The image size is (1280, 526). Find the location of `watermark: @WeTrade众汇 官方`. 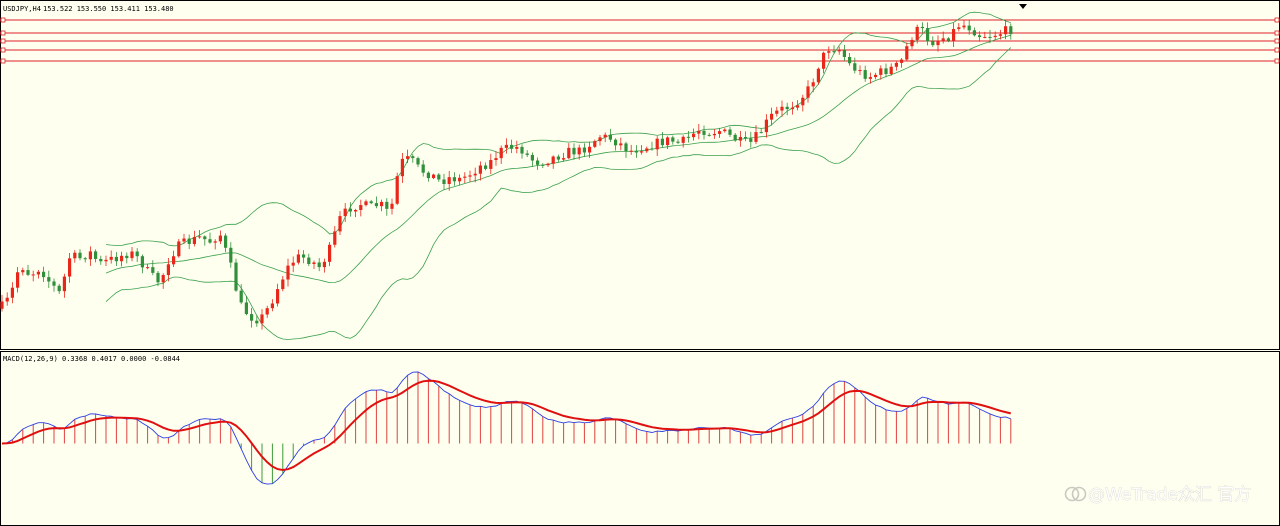

watermark: @WeTrade众汇 官方 is located at coordinates (1158, 495).